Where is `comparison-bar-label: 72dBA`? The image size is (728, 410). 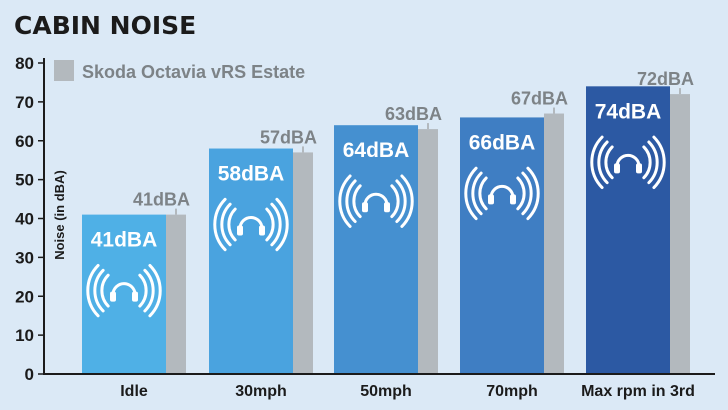
comparison-bar-label: 72dBA is located at coordinates (665, 79).